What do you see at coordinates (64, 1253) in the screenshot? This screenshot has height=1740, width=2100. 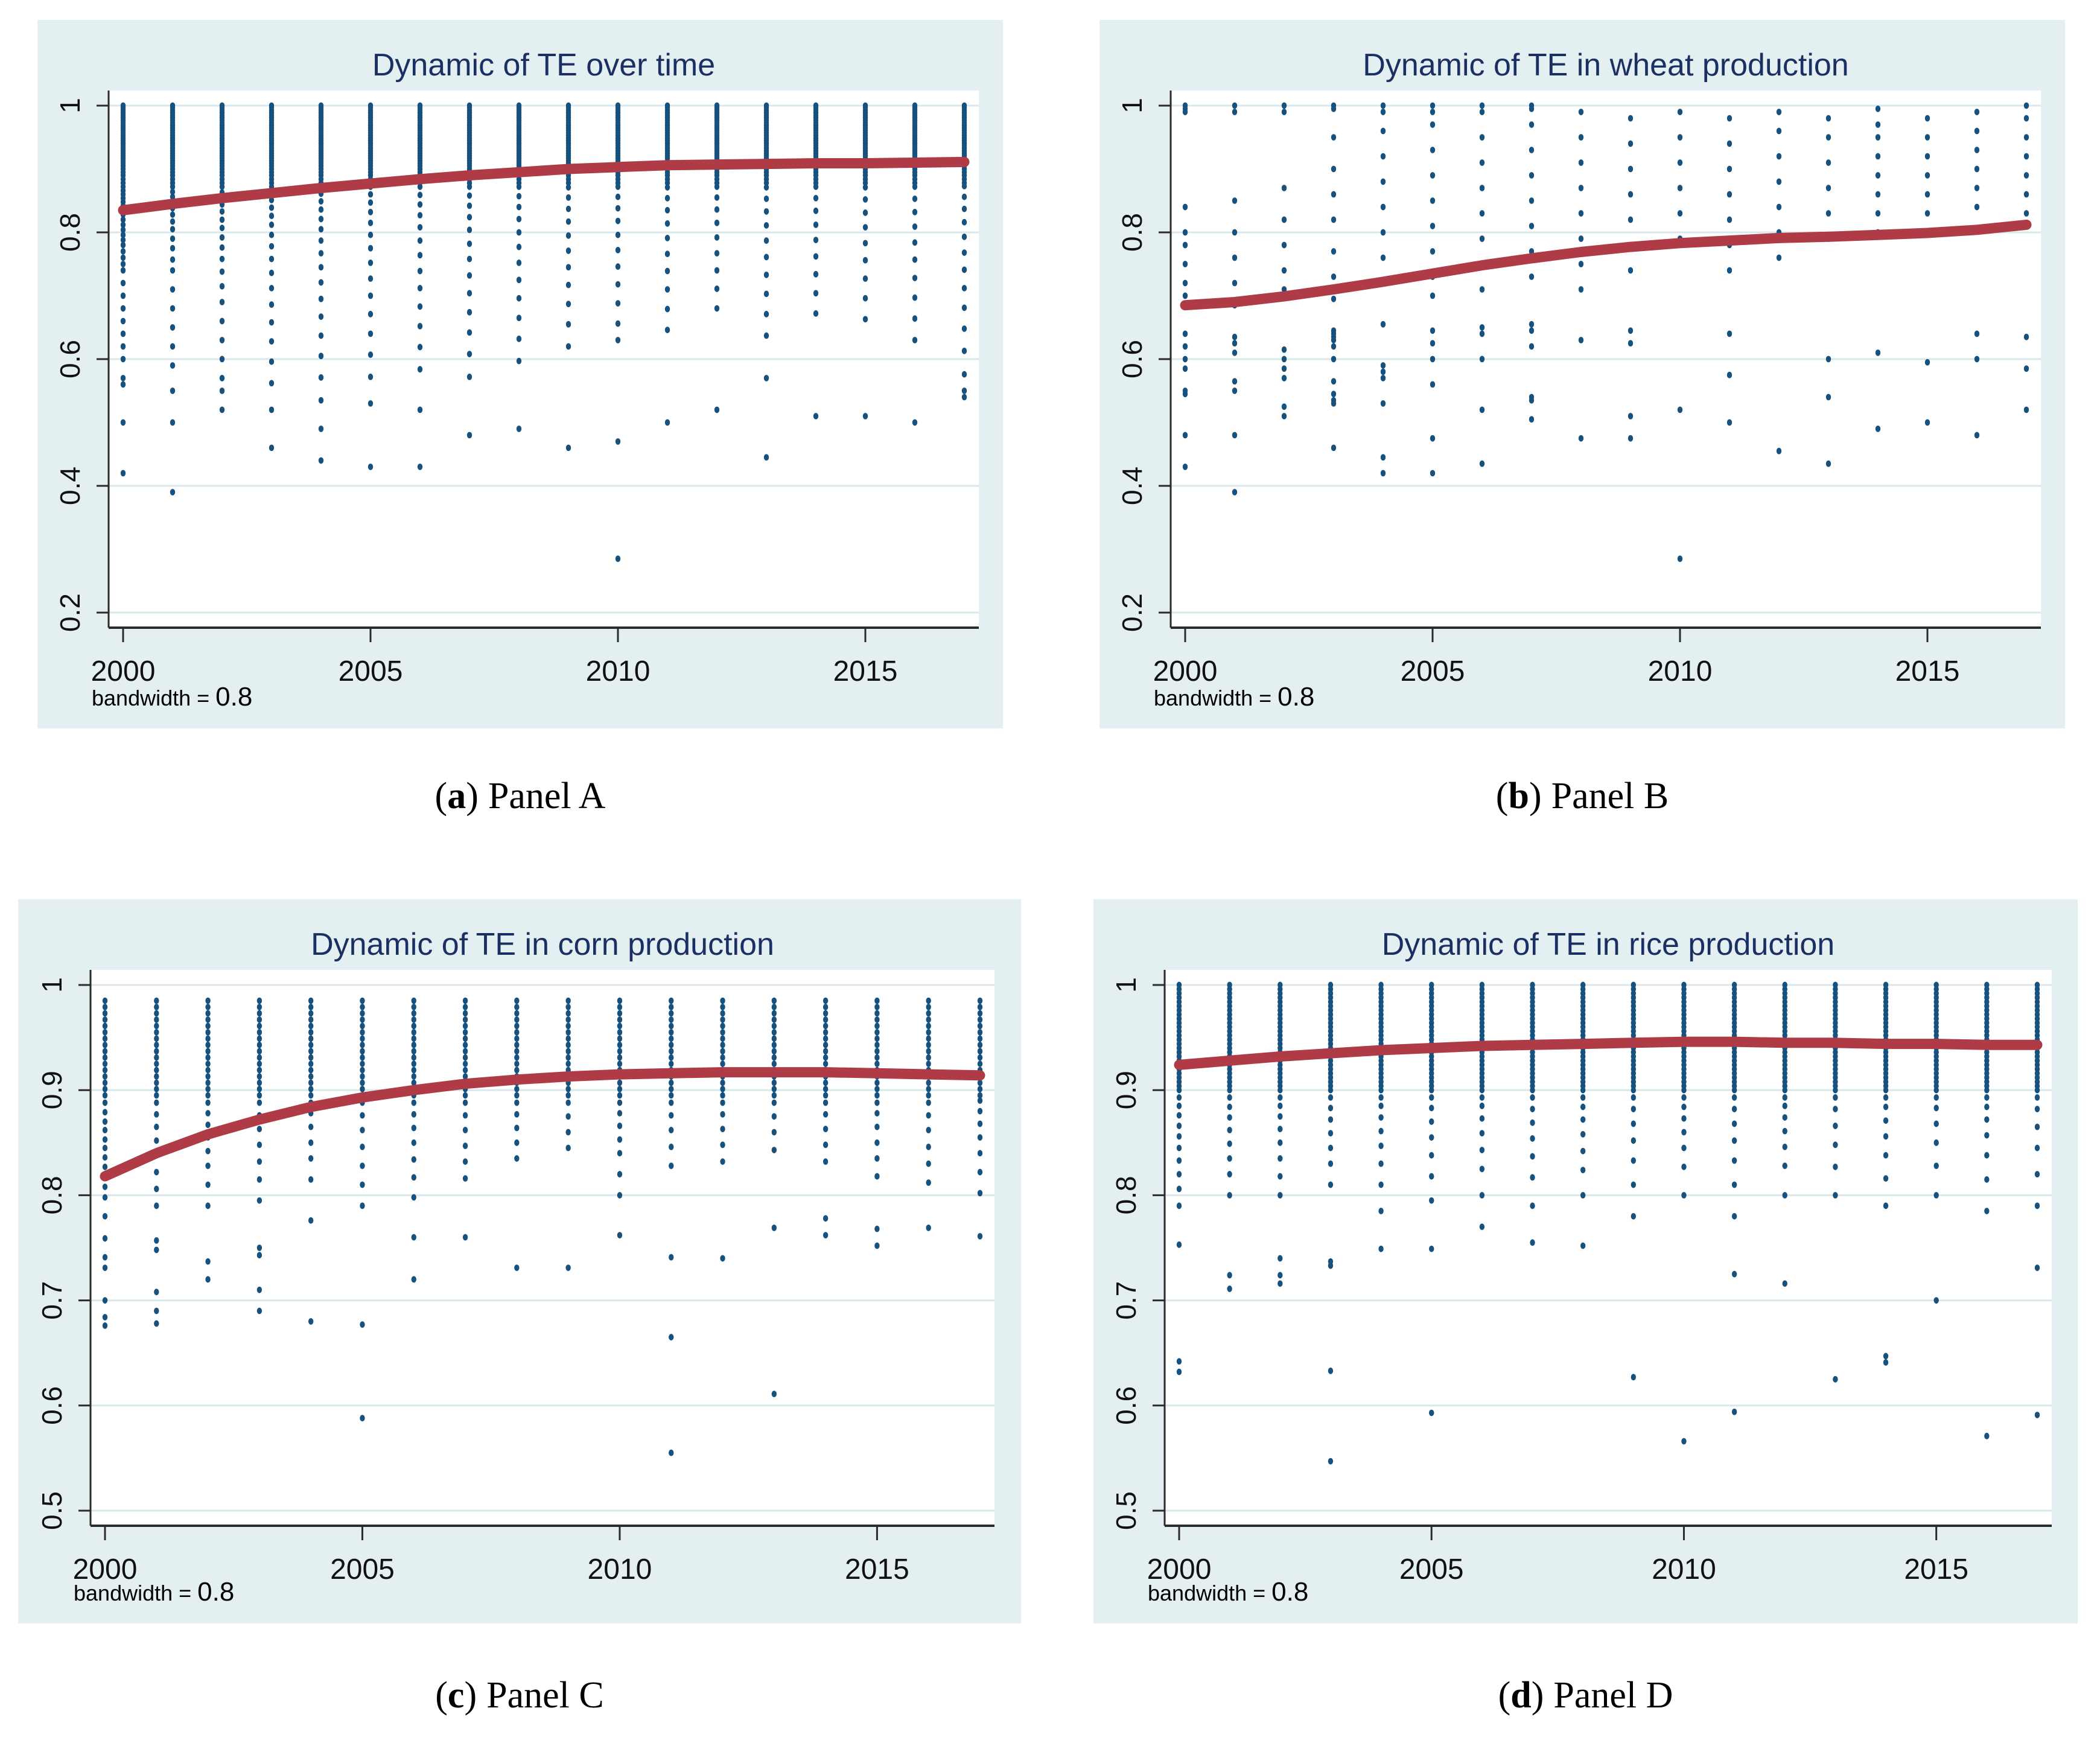 I see `y-axis-ticks: 1 0.9 0.8 0.7 0.6 0.5` at bounding box center [64, 1253].